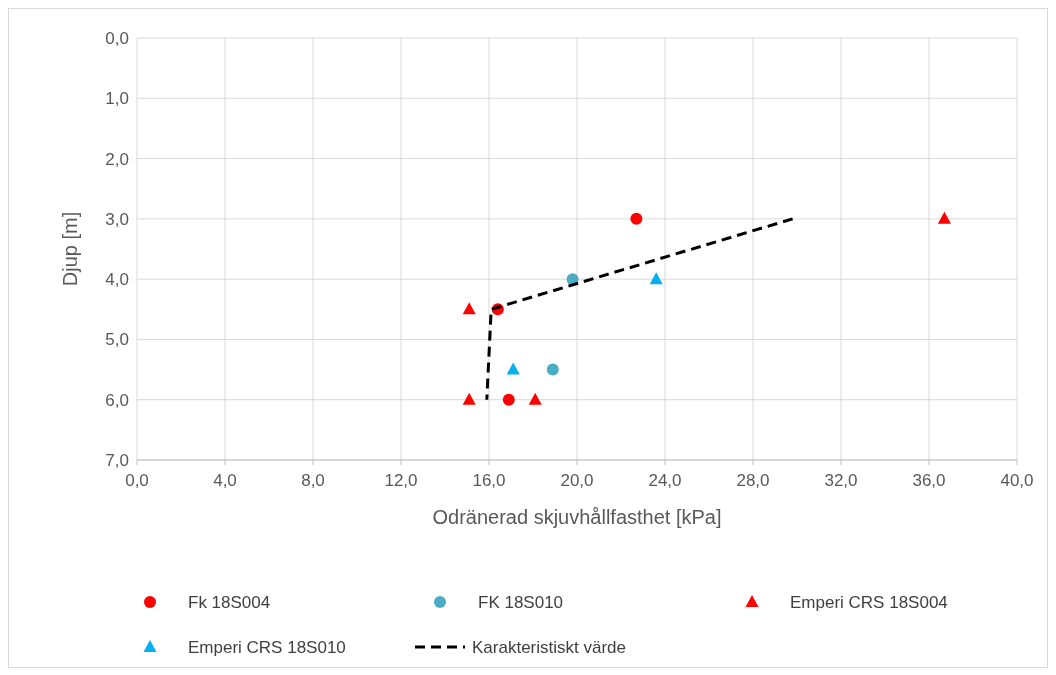 Image resolution: width=1056 pixels, height=675 pixels. Describe the element at coordinates (577, 480) in the screenshot. I see `x-tick-label: 20,0` at that location.